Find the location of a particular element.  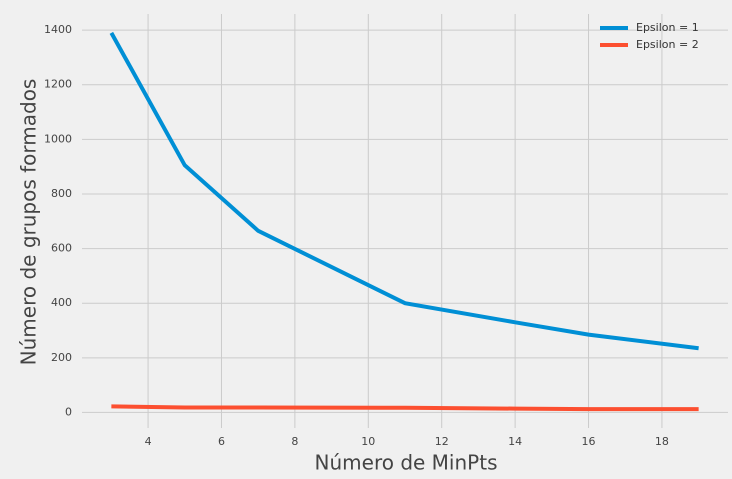

x-tick-label: 14 is located at coordinates (515, 441).